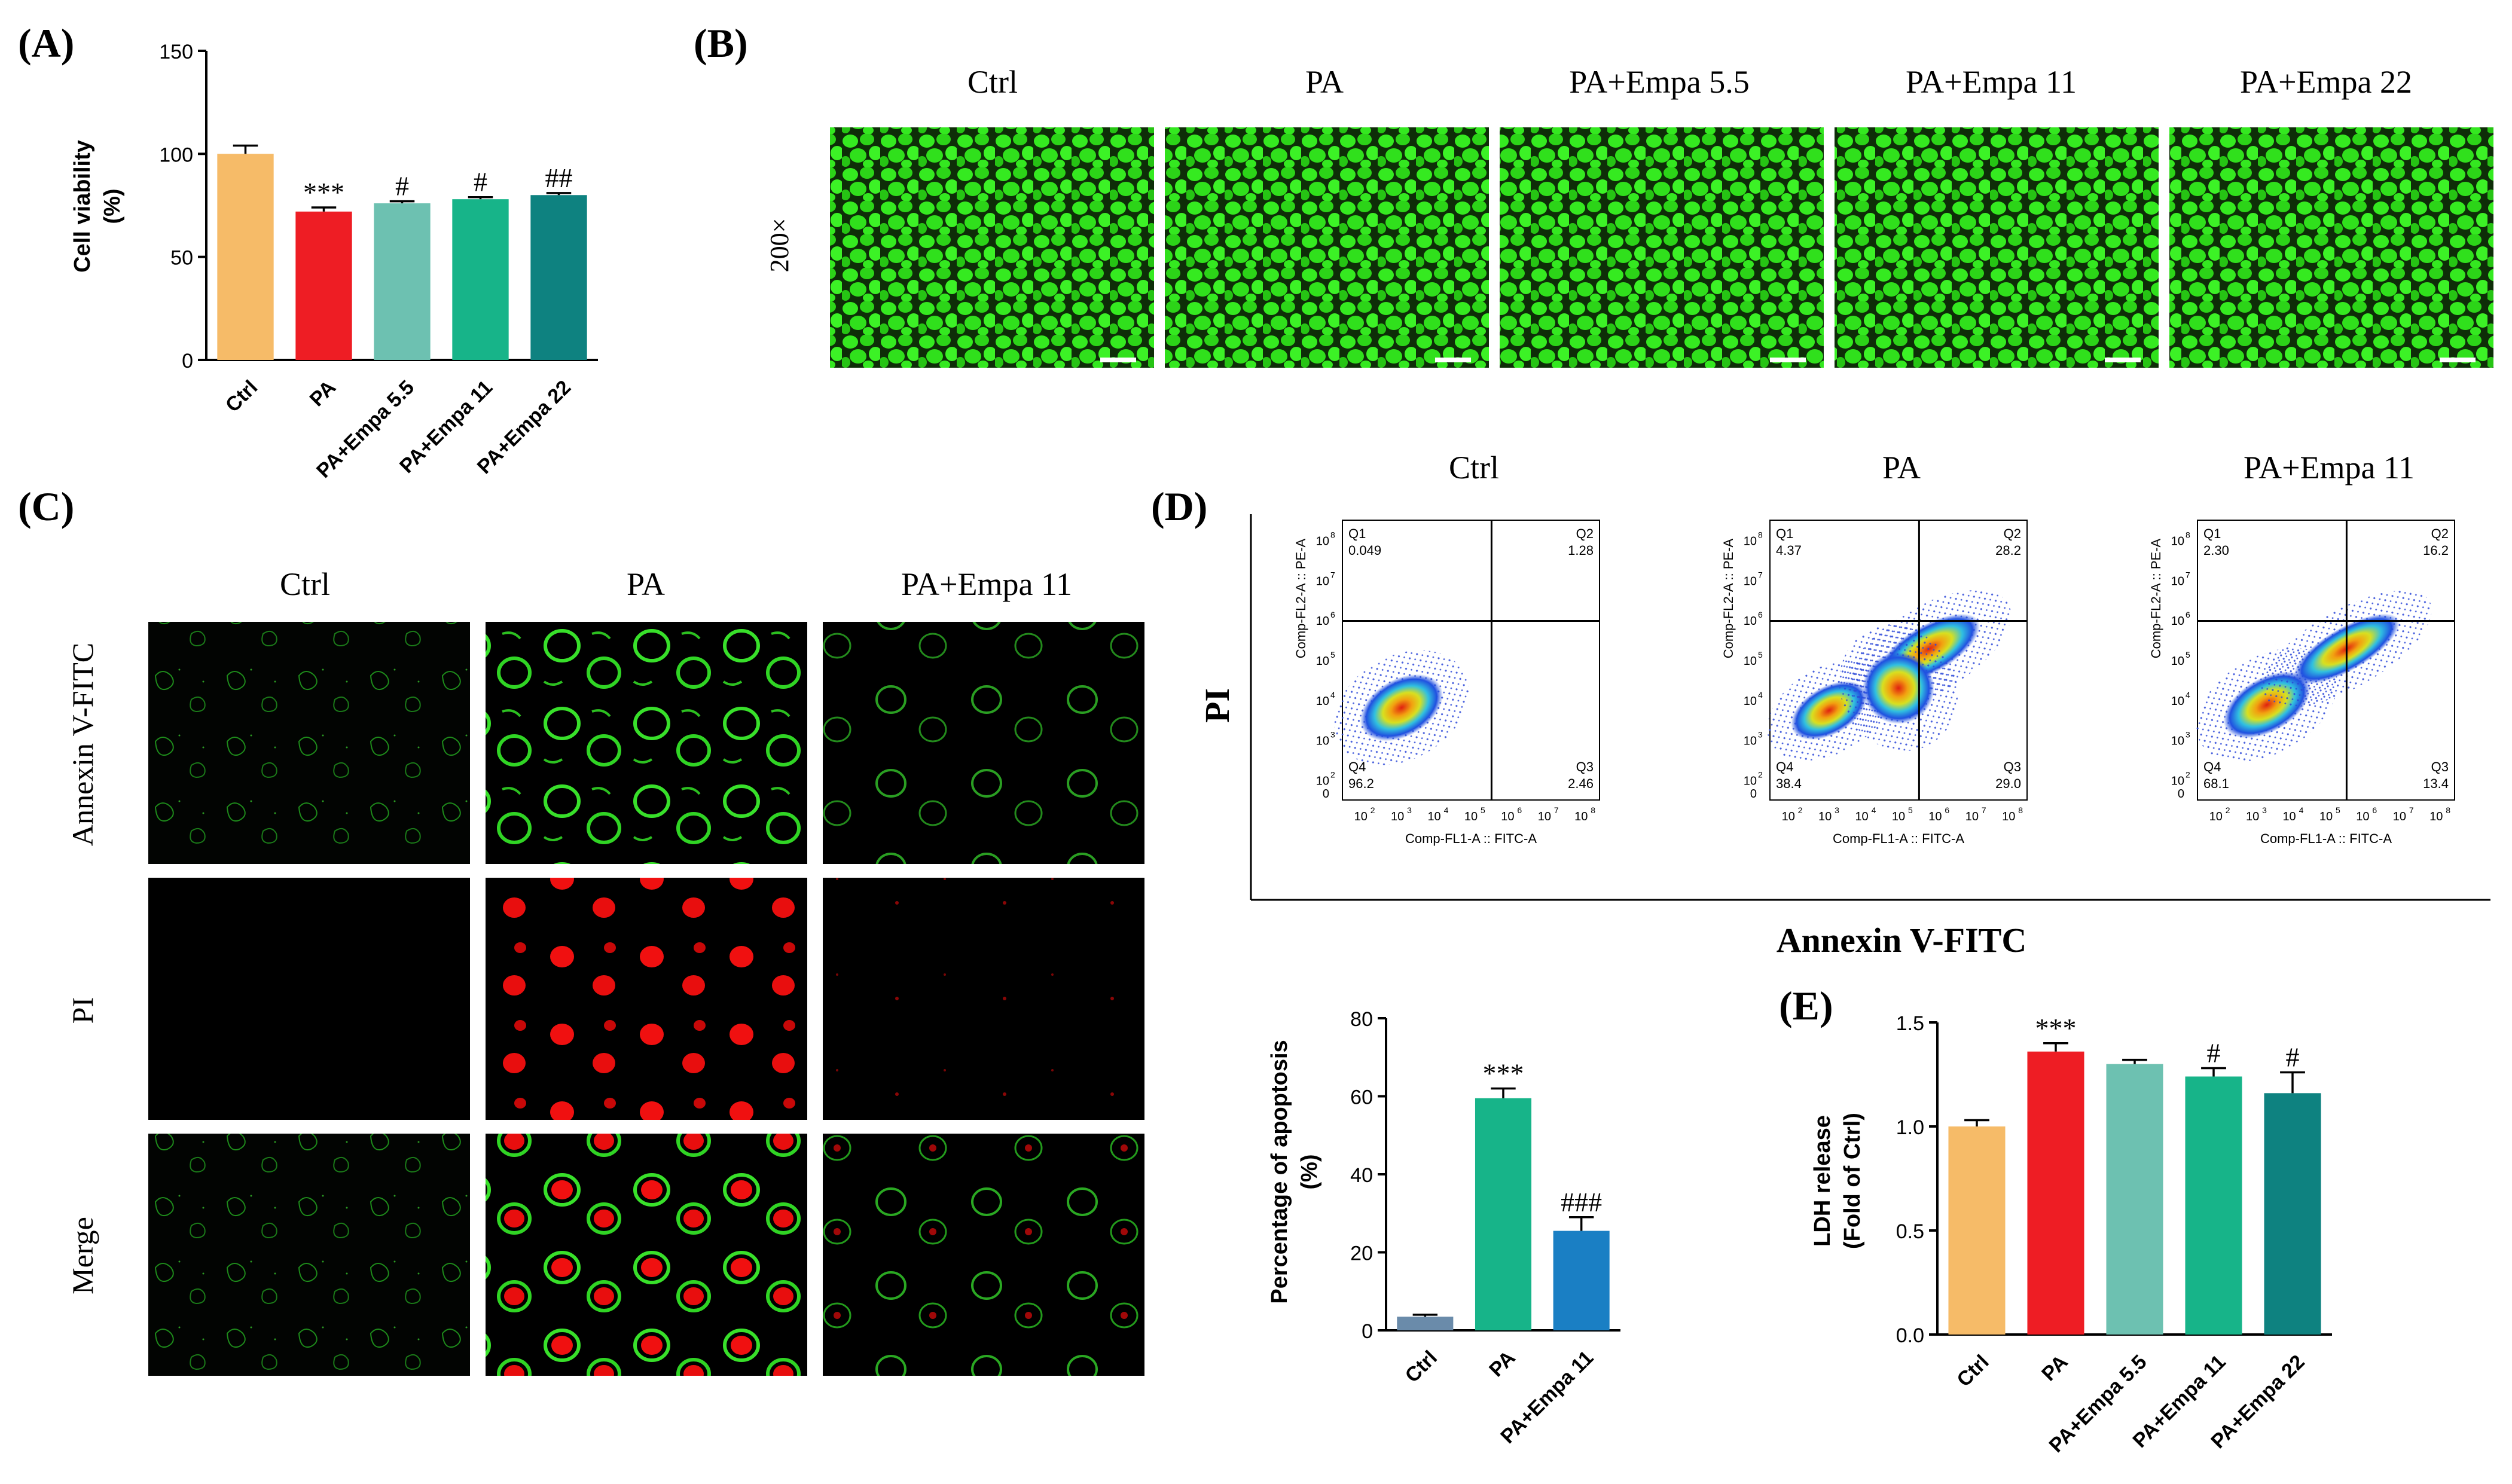 The height and width of the screenshot is (1484, 2512). Describe the element at coordinates (1761, 775) in the screenshot. I see `y-tick-exponent: 2` at that location.